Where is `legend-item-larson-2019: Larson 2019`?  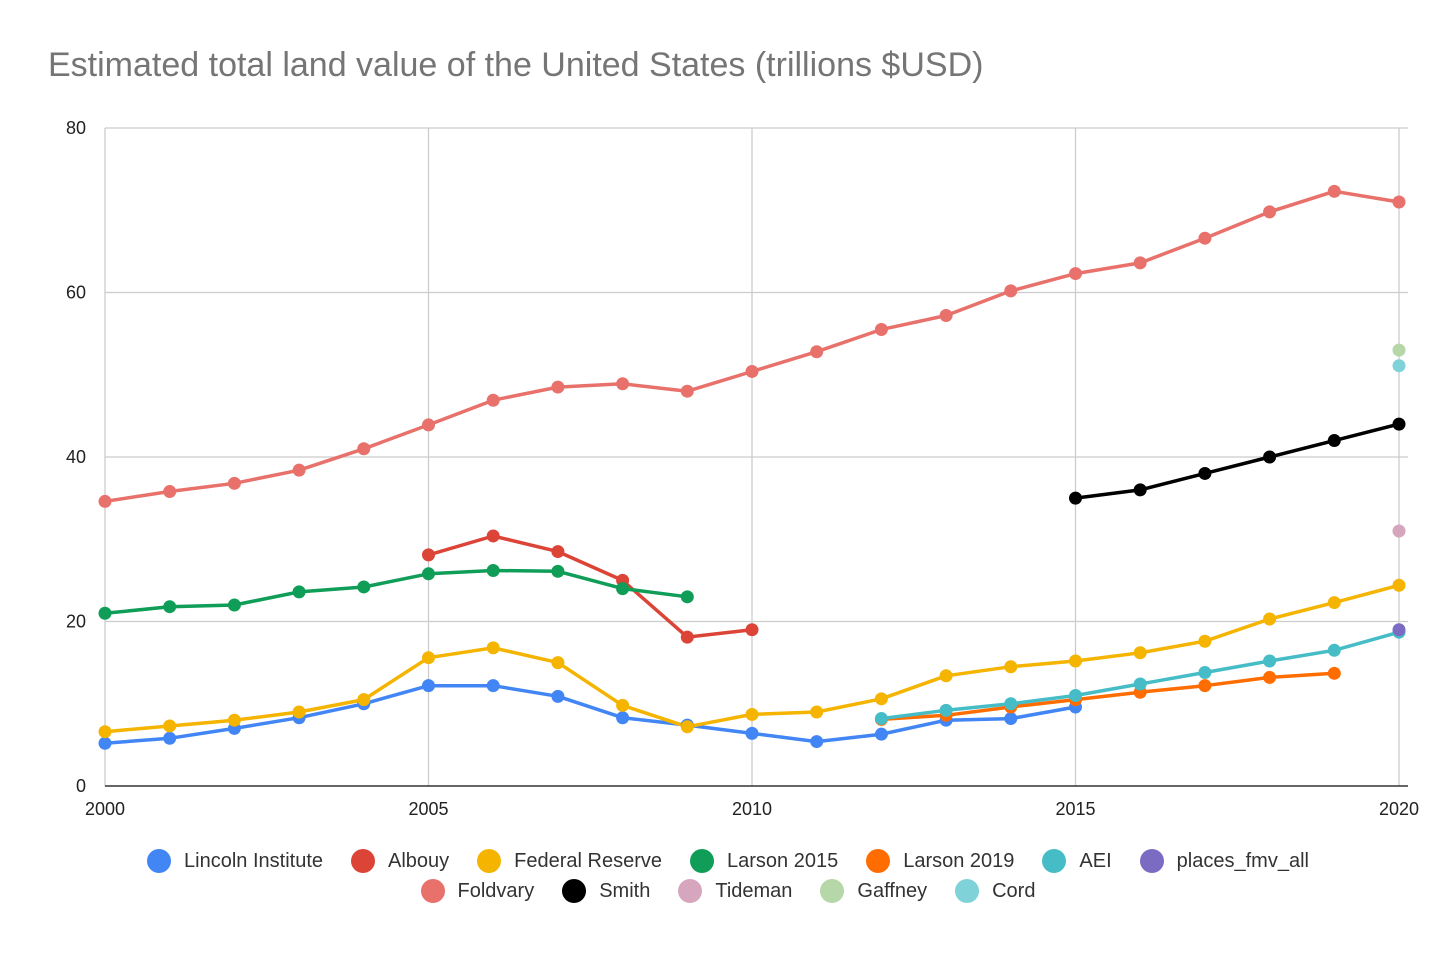
legend-item-larson-2019: Larson 2019 is located at coordinates (940, 861).